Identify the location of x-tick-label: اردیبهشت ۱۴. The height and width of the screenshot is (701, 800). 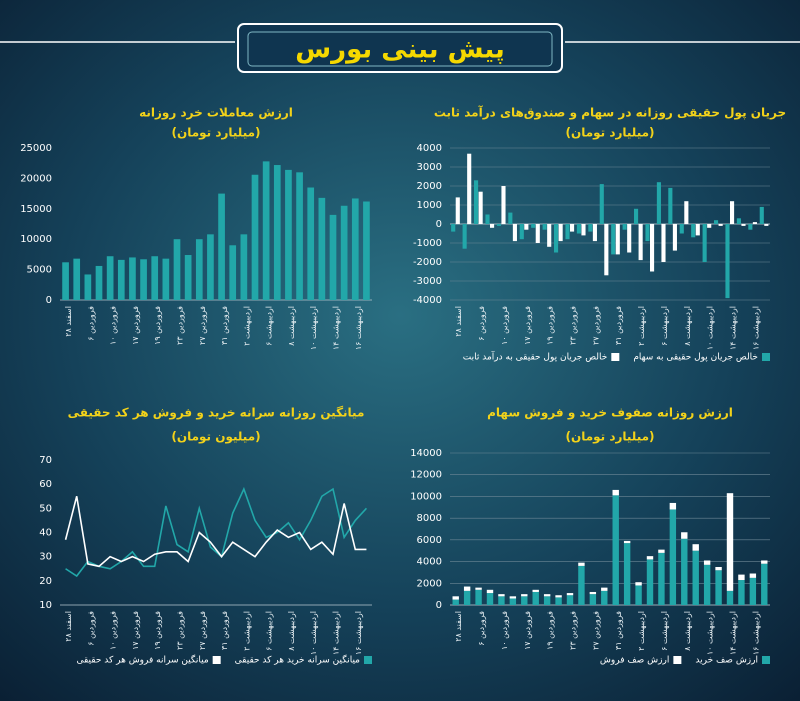
(733, 633).